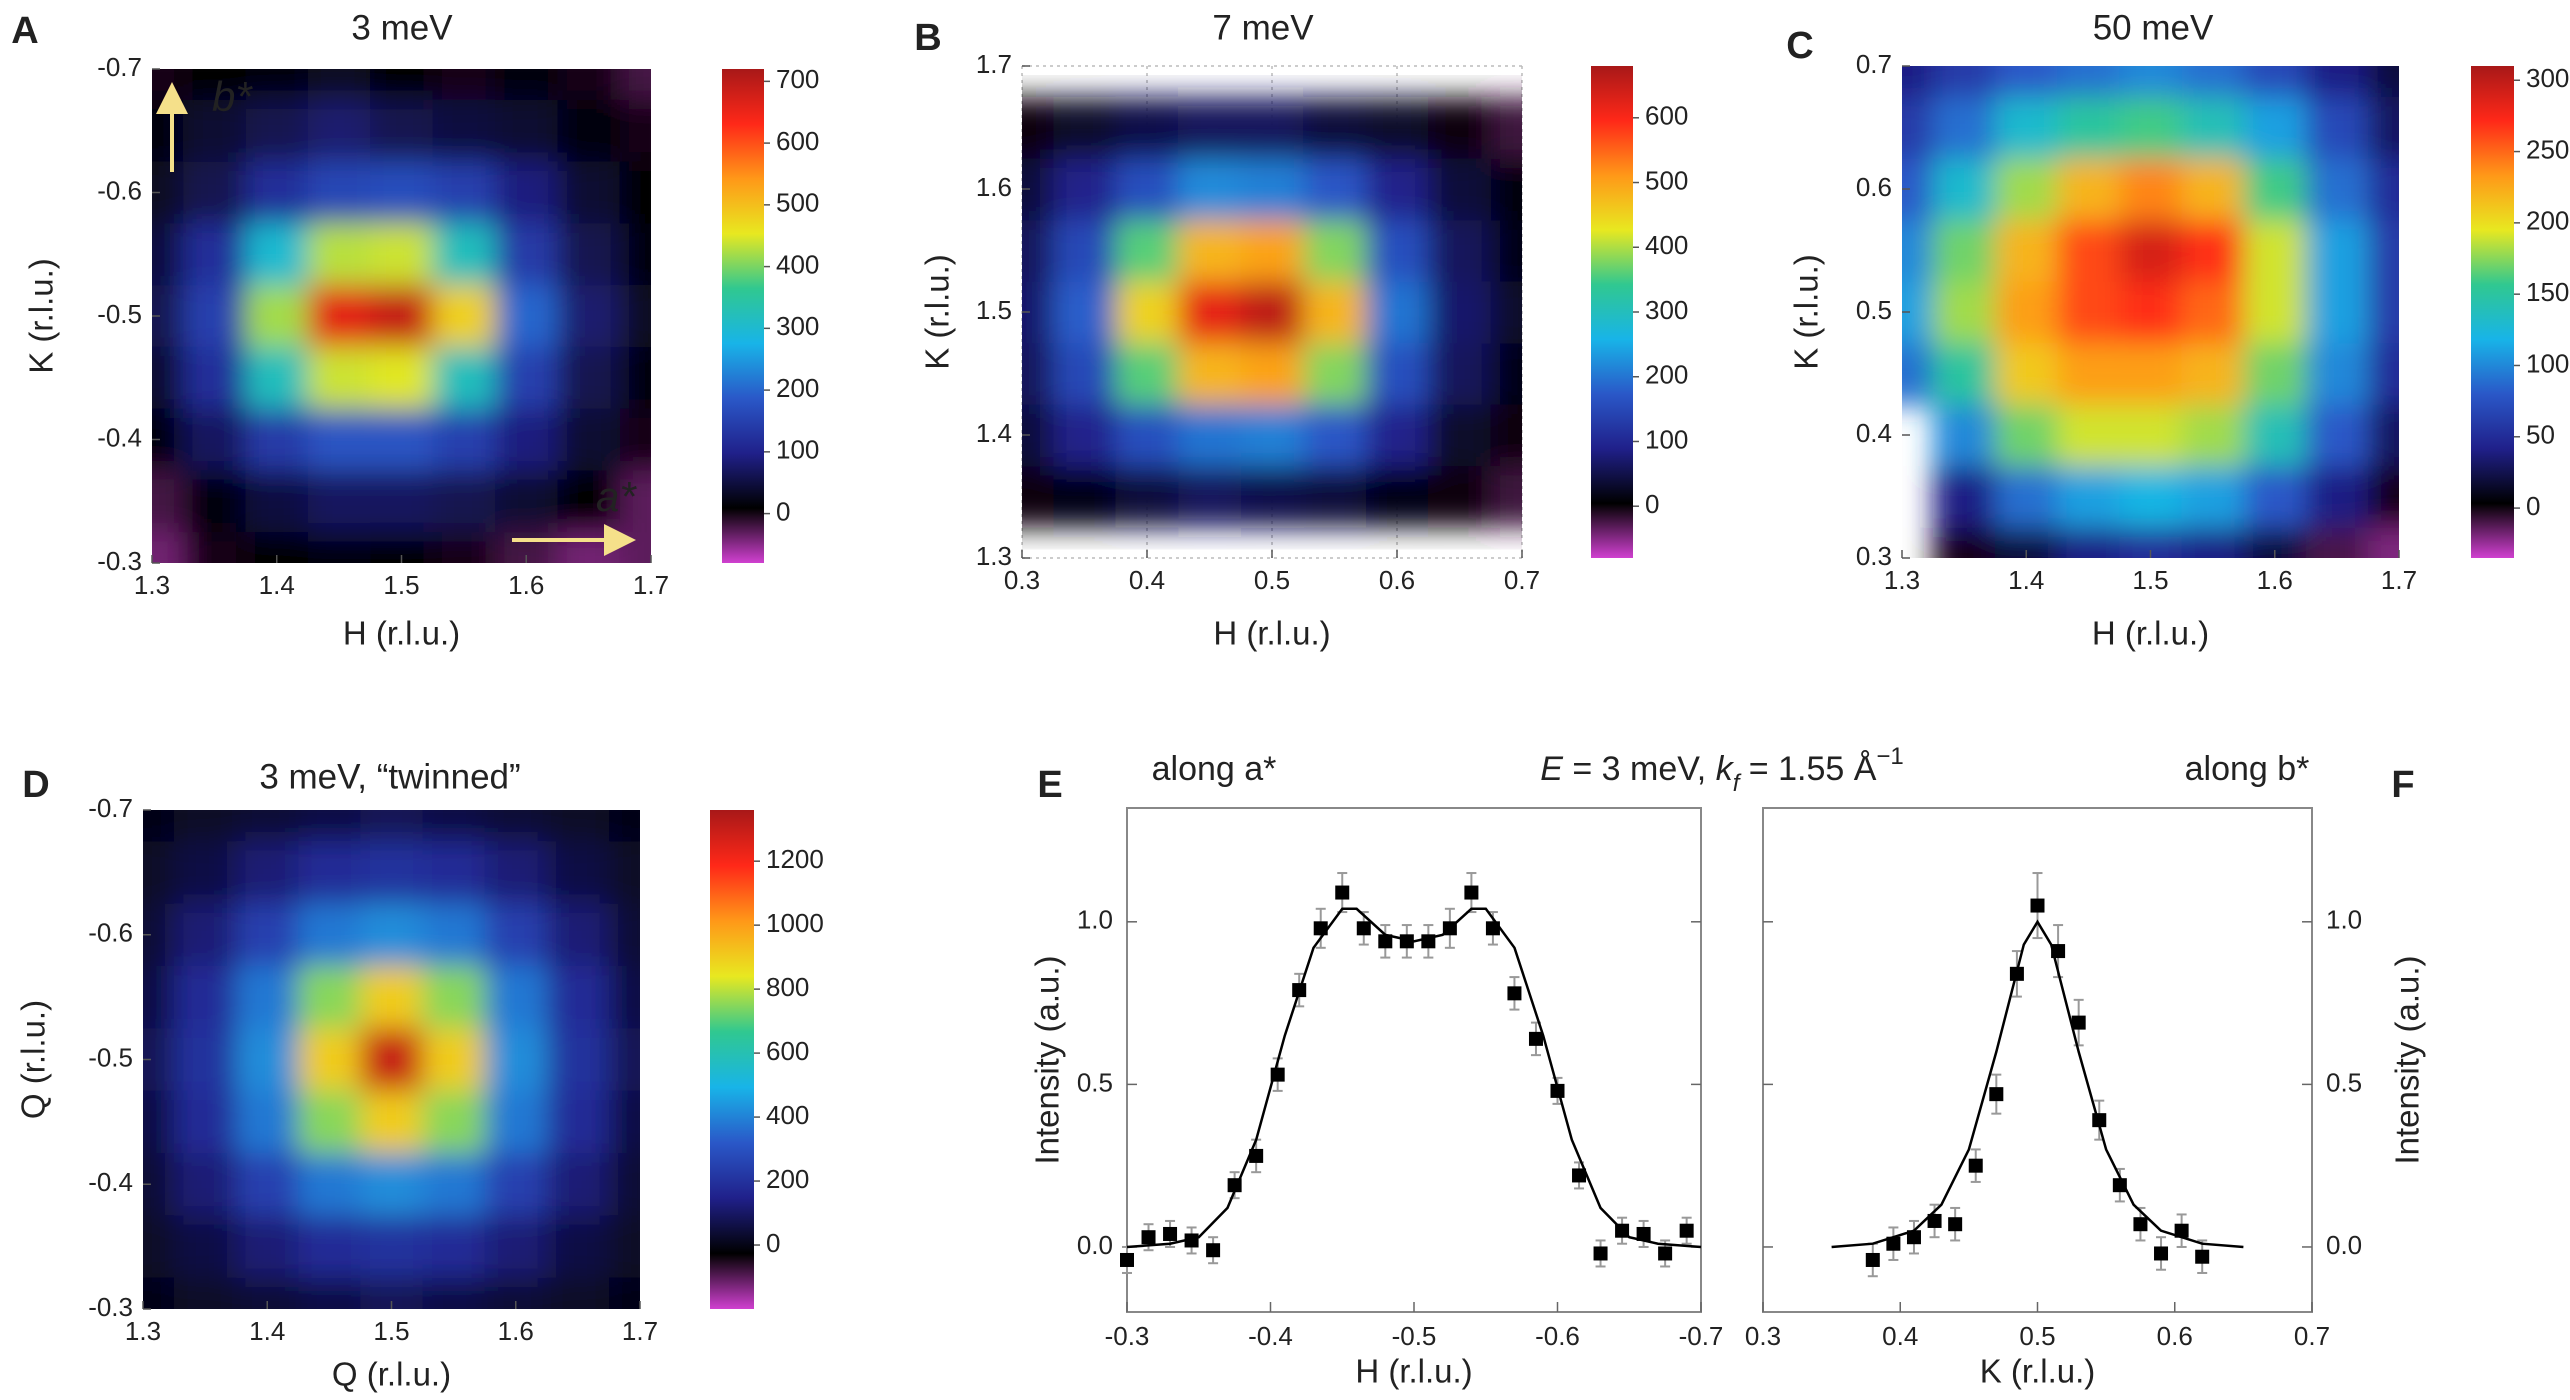  What do you see at coordinates (1799, 46) in the screenshot?
I see `panel-letter: C` at bounding box center [1799, 46].